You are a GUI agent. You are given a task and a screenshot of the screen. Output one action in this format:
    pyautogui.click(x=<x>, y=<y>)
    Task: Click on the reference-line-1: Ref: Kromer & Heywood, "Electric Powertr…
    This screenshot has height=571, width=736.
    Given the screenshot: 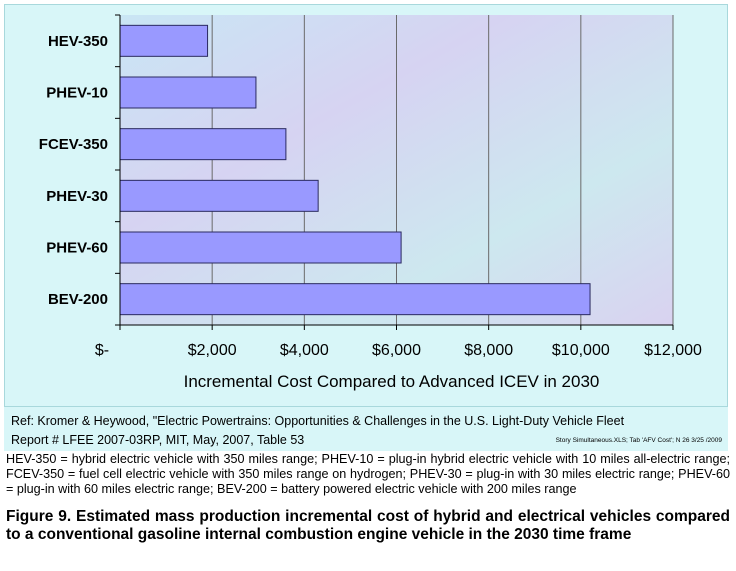 What is the action you would take?
    pyautogui.click(x=318, y=421)
    